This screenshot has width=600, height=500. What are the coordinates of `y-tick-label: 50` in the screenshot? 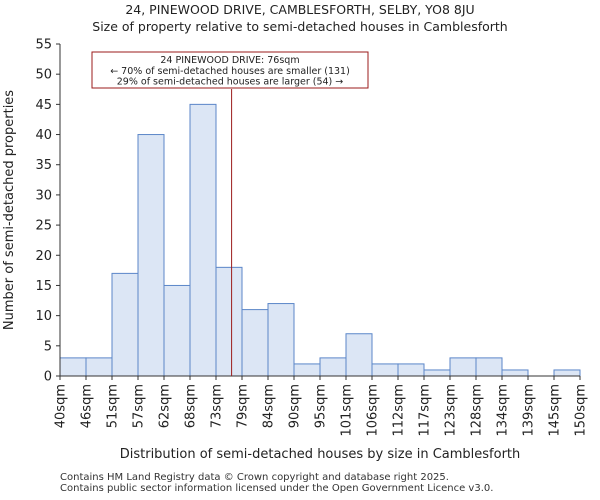 It's located at (43, 75).